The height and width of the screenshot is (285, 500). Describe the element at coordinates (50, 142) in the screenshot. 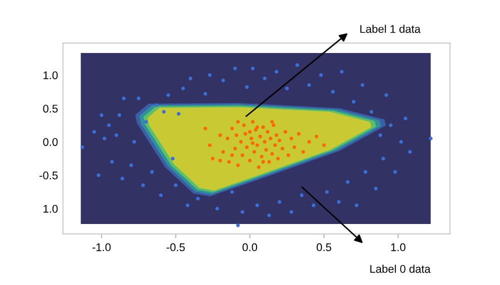

I see `y-tick-label: 0.0` at that location.